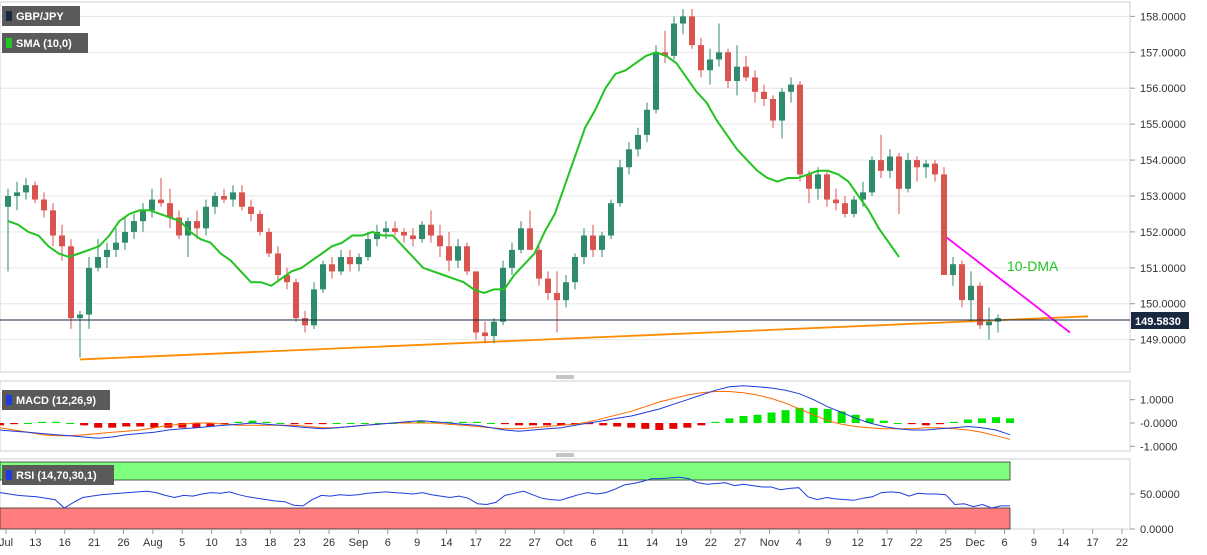  What do you see at coordinates (9, 475) in the screenshot?
I see `rsi-tag-swatch` at bounding box center [9, 475].